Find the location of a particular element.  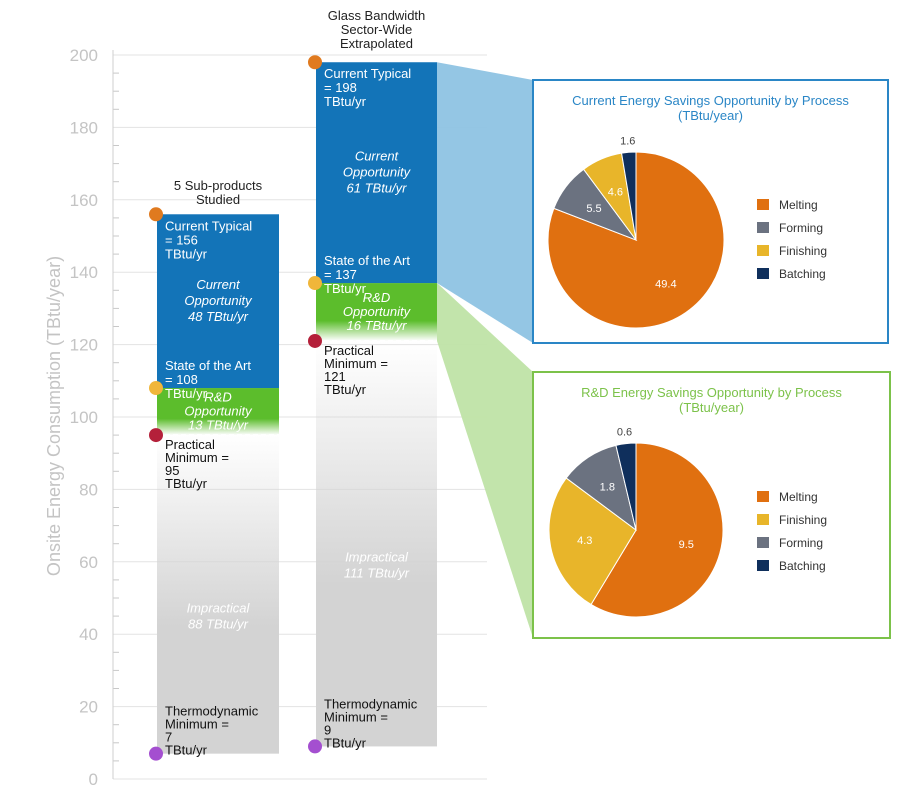

state-of-art-label: State of the Art = 108 TBtu/yr is located at coordinates (208, 379).